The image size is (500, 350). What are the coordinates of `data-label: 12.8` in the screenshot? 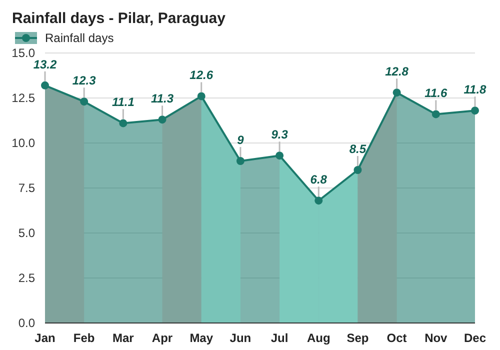 It's located at (397, 71).